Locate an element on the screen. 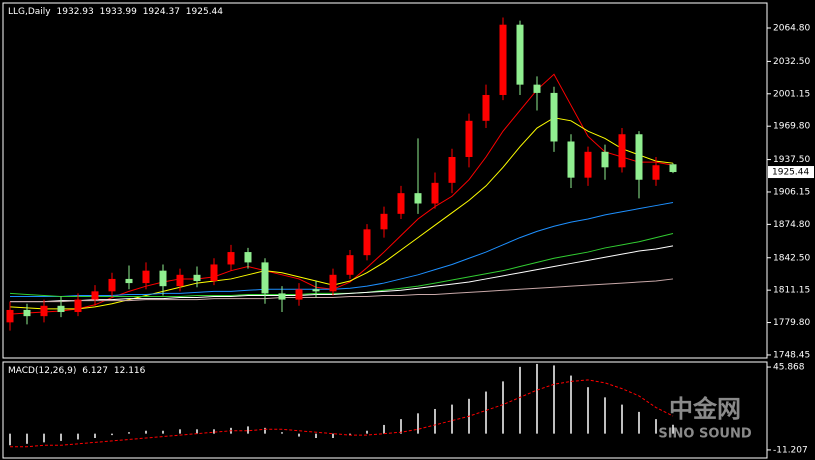 Image resolution: width=815 pixels, height=460 pixels. y-tick-label: 1969.80 is located at coordinates (791, 127).